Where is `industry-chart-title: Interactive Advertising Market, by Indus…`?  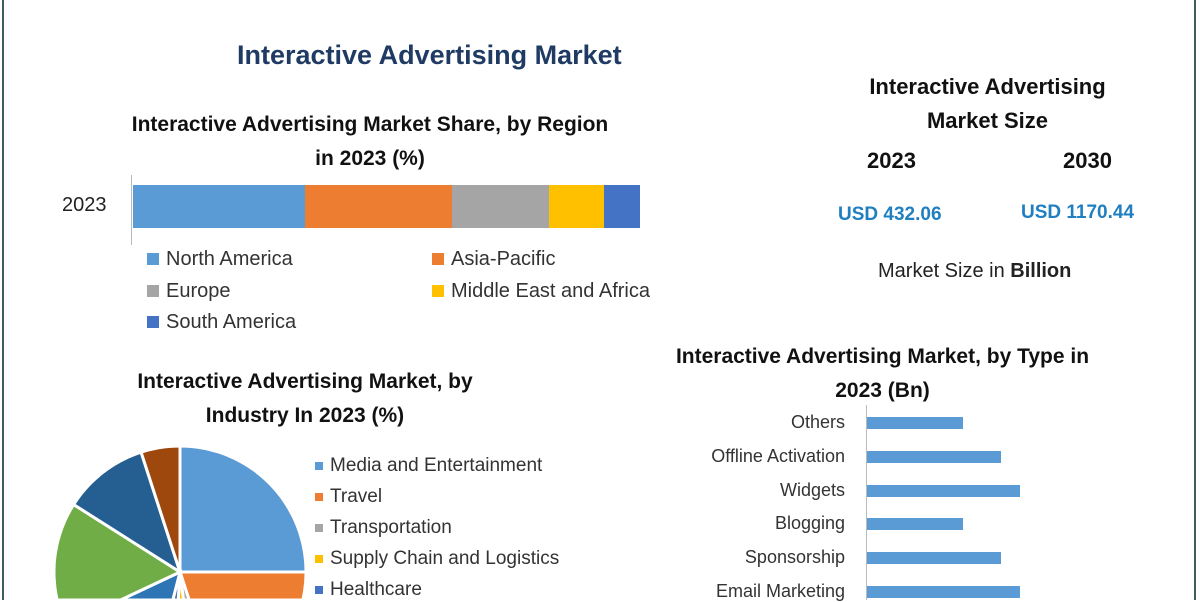 industry-chart-title: Interactive Advertising Market, by Indus… is located at coordinates (305, 398).